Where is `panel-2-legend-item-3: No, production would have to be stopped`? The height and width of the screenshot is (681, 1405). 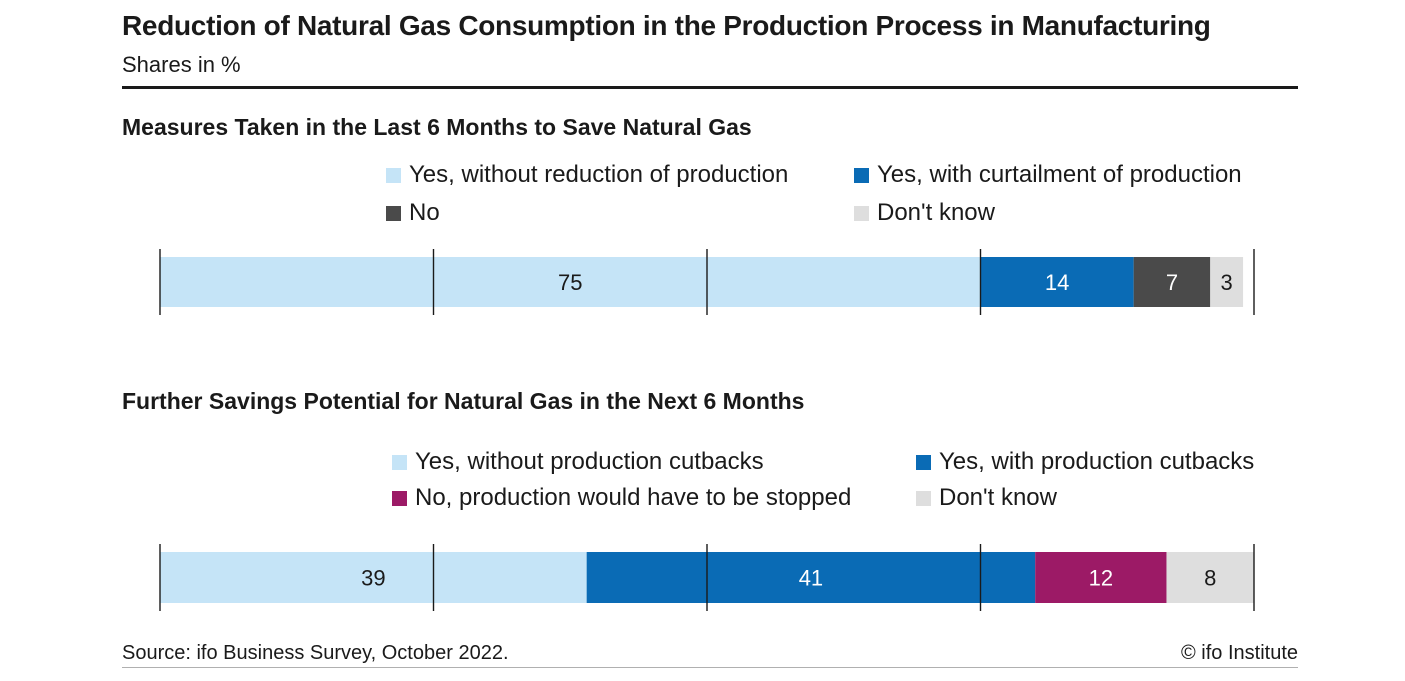
panel-2-legend-item-3: No, production would have to be stopped is located at coordinates (621, 498).